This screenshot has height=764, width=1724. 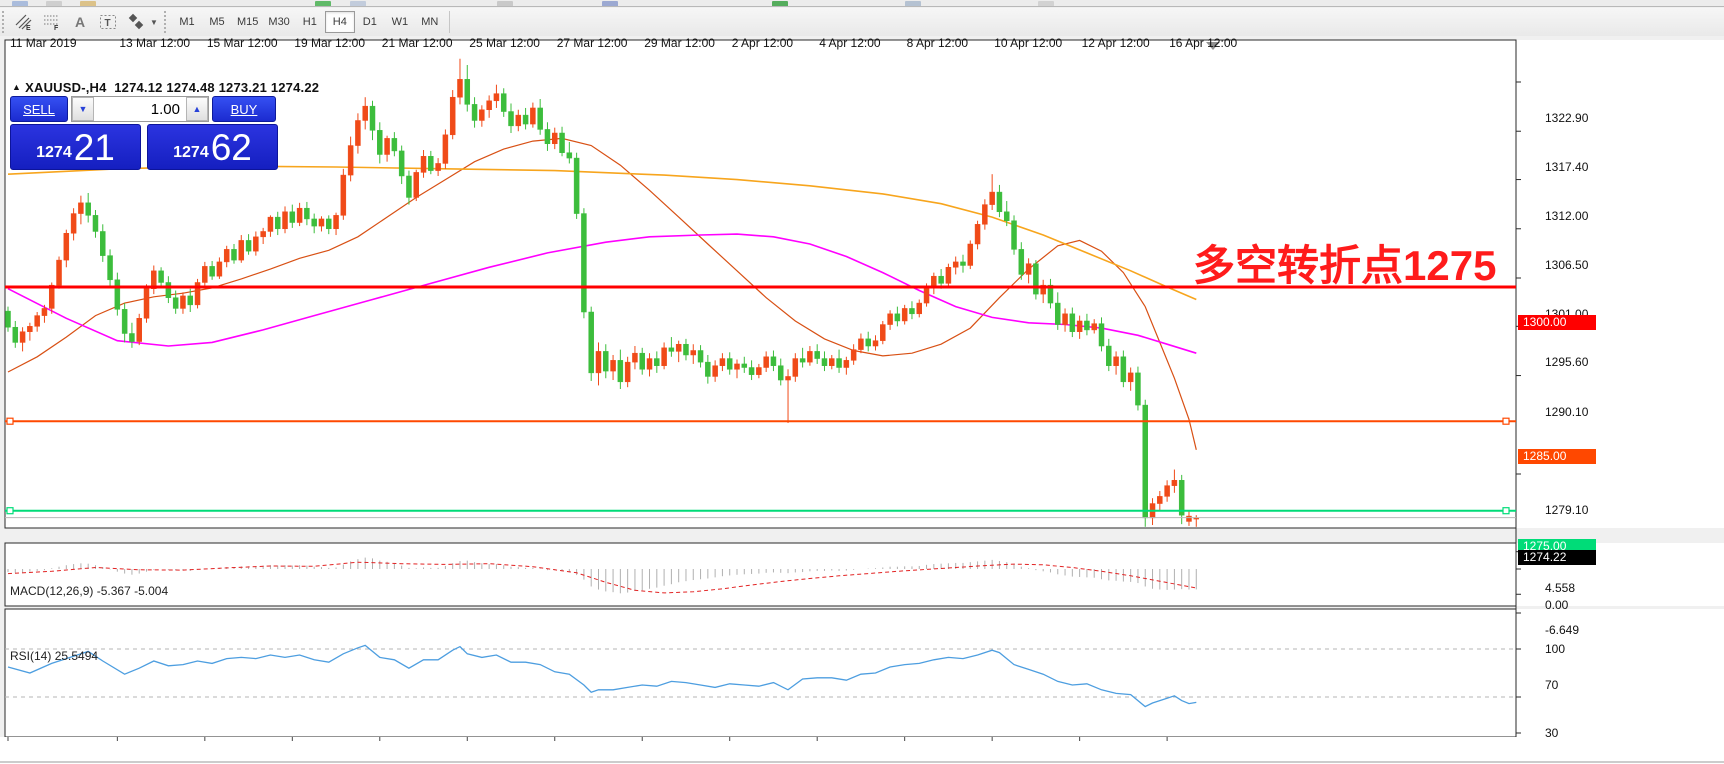 I want to click on one-click-trade-panel: SELL ▼ ▲ BUY 1274 21 1274 62, so click(x=147, y=133).